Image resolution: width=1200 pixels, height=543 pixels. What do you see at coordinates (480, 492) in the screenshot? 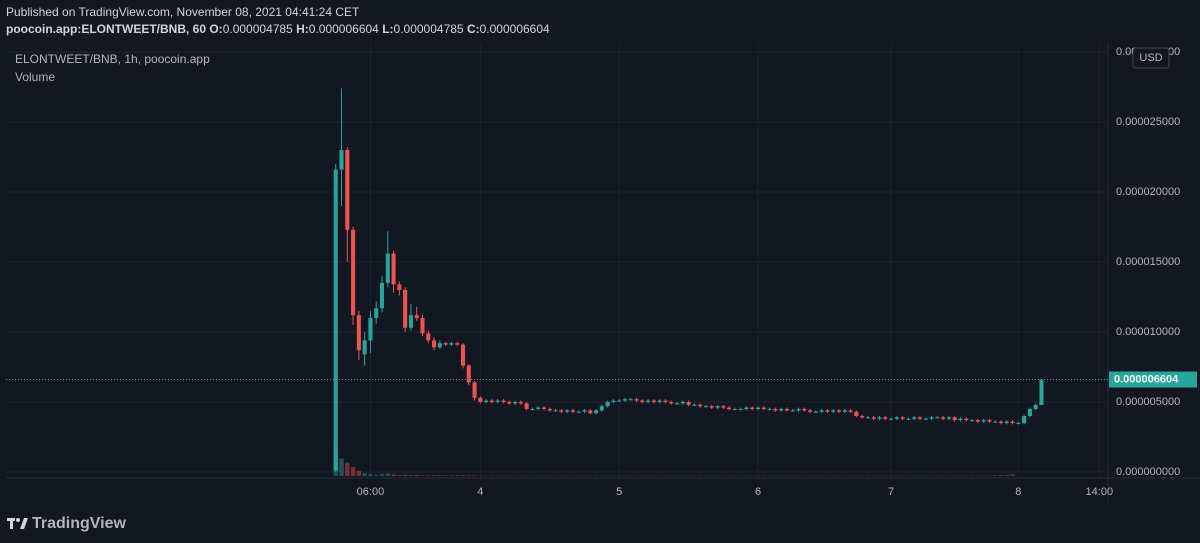
I see `x-tick-label: 4` at bounding box center [480, 492].